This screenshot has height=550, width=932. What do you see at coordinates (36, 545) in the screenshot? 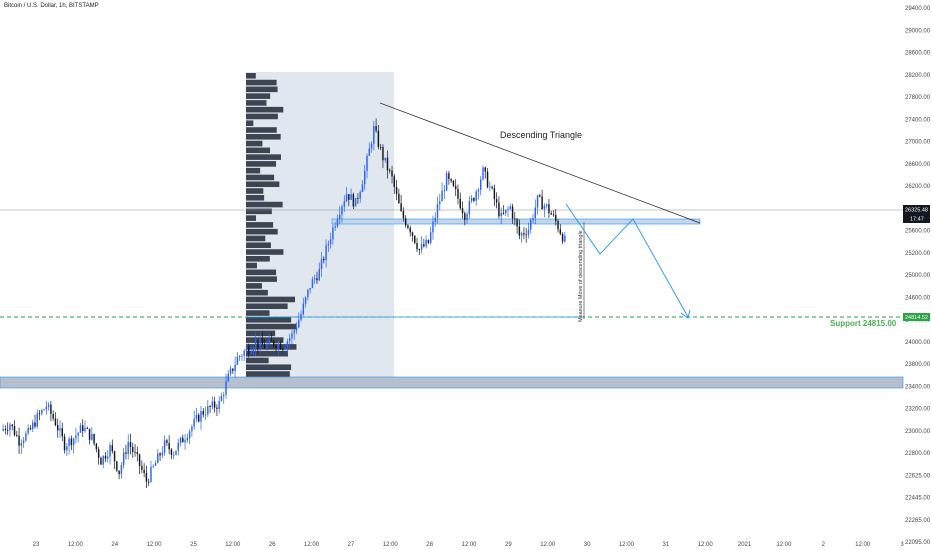
I see `time-tick-label: 23` at bounding box center [36, 545].